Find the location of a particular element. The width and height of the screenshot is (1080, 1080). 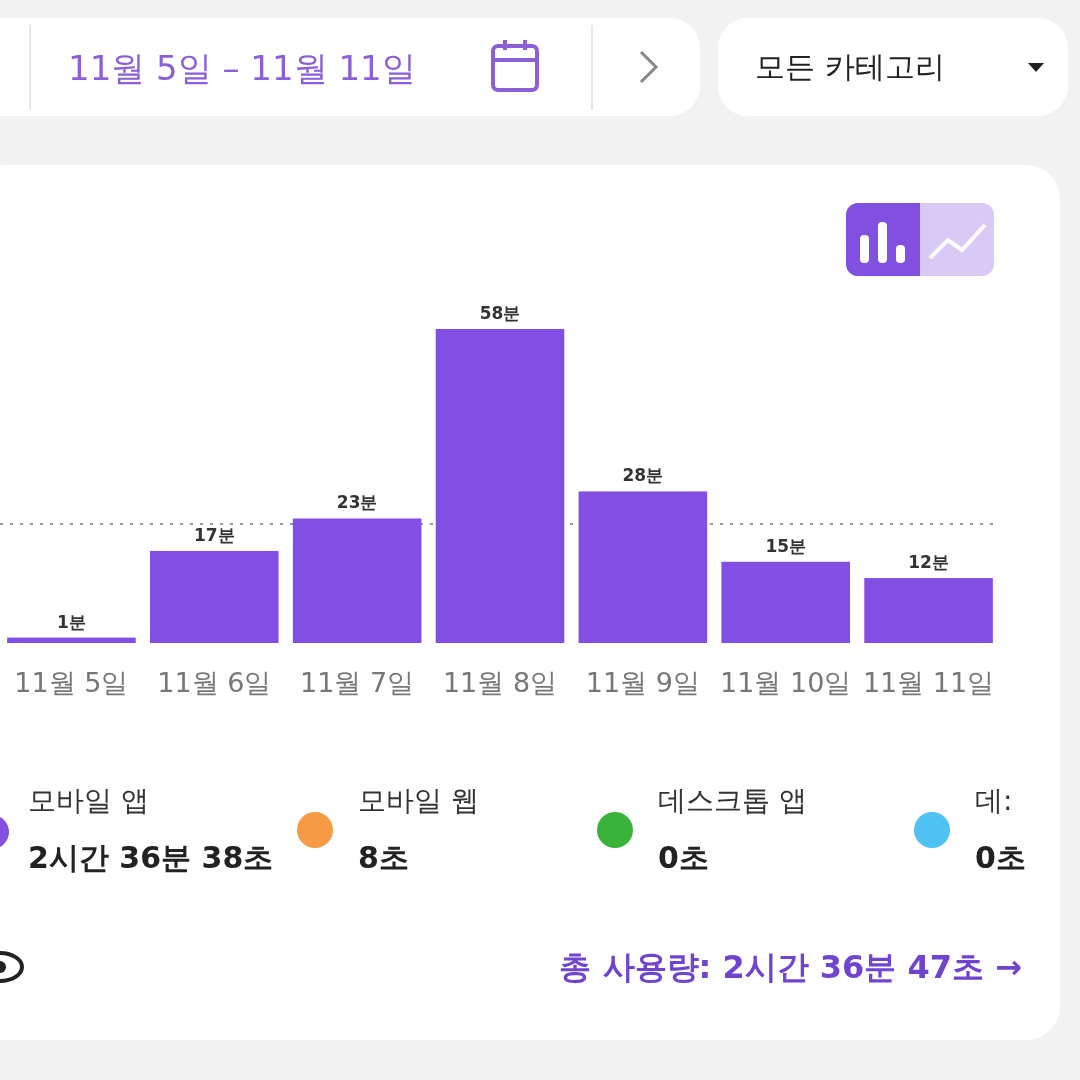

text: 총 사용량: 2시간 36분 47초 → is located at coordinates (790, 967).